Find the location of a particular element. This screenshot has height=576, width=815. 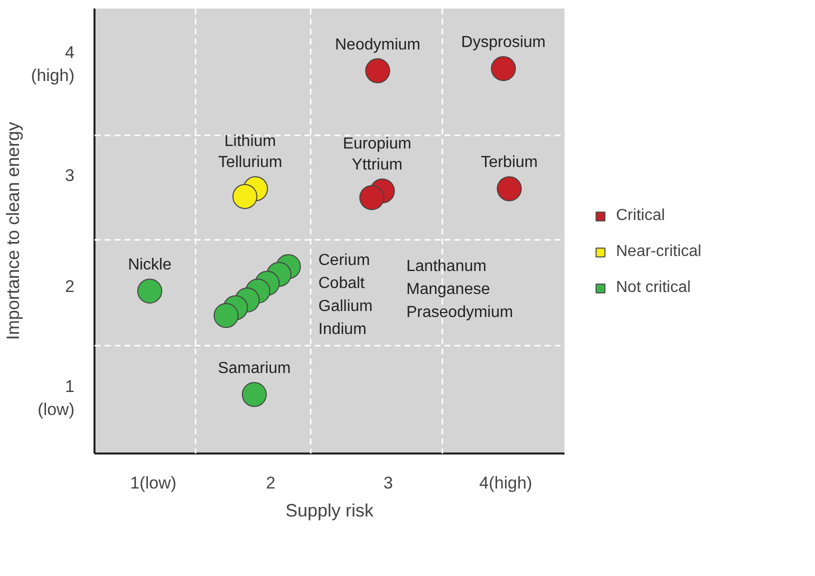

legend-label: Not critical is located at coordinates (653, 287).